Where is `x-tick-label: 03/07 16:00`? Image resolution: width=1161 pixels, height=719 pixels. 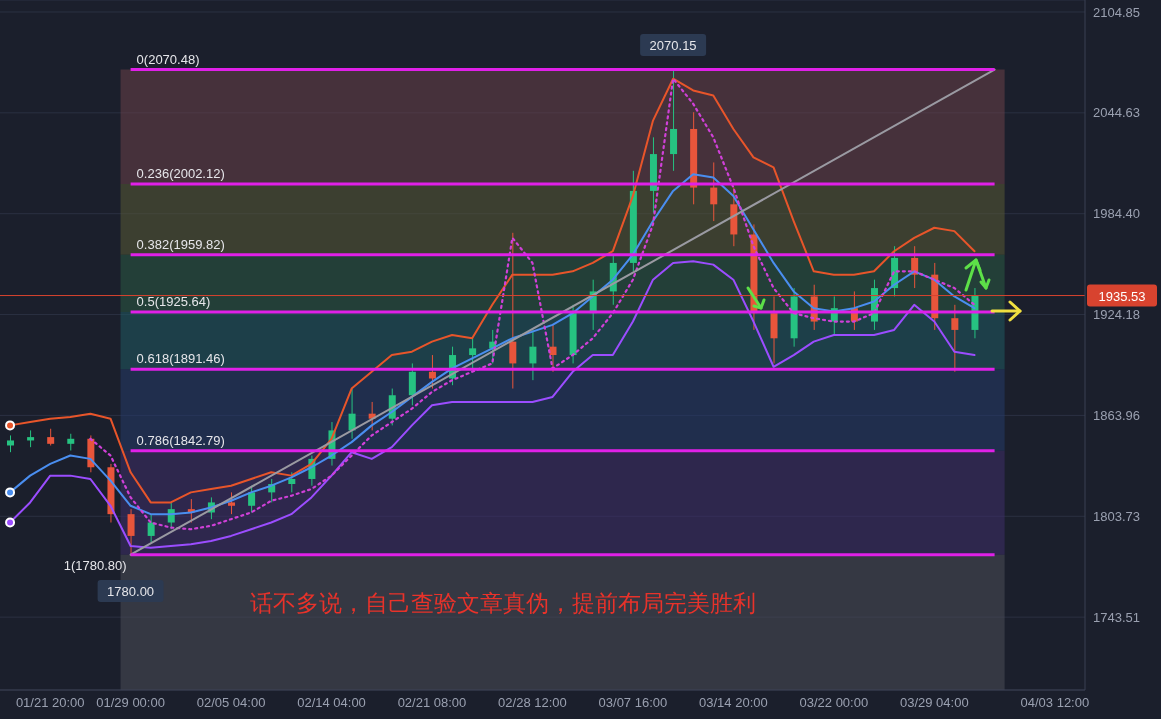
x-tick-label: 03/07 16:00 is located at coordinates (633, 703).